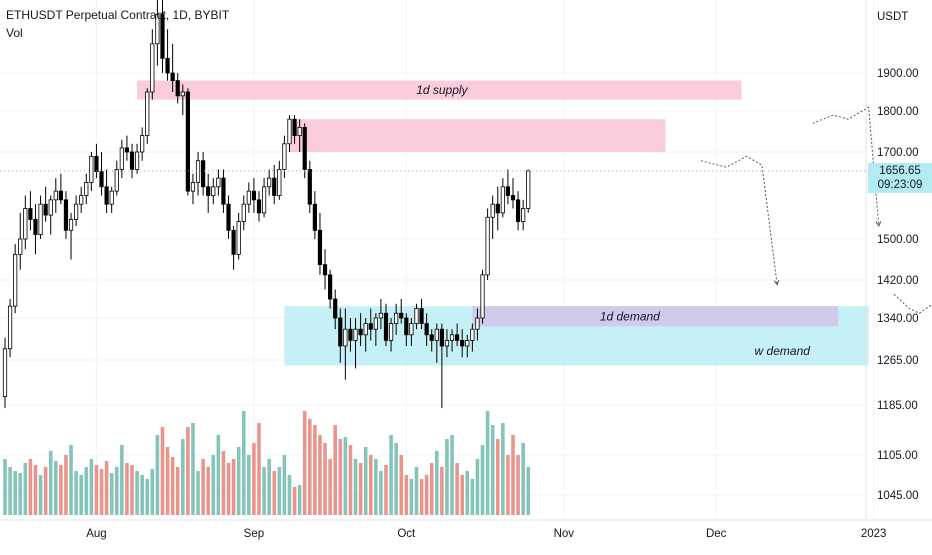 This screenshot has width=932, height=555. What do you see at coordinates (893, 17) in the screenshot?
I see `currency-label: USDT` at bounding box center [893, 17].